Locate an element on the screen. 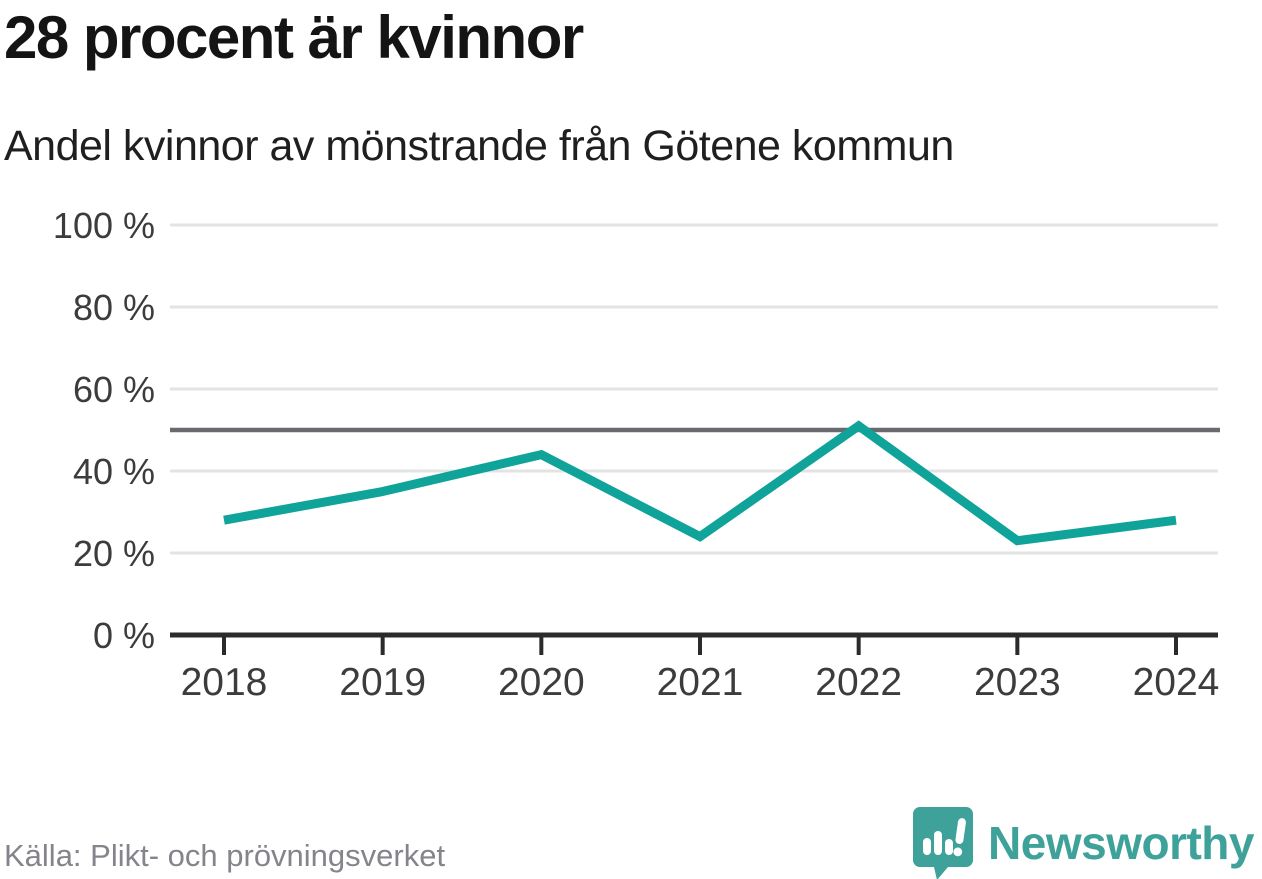 The width and height of the screenshot is (1262, 879). y-axis-tick-label: 100 % is located at coordinates (104, 225).